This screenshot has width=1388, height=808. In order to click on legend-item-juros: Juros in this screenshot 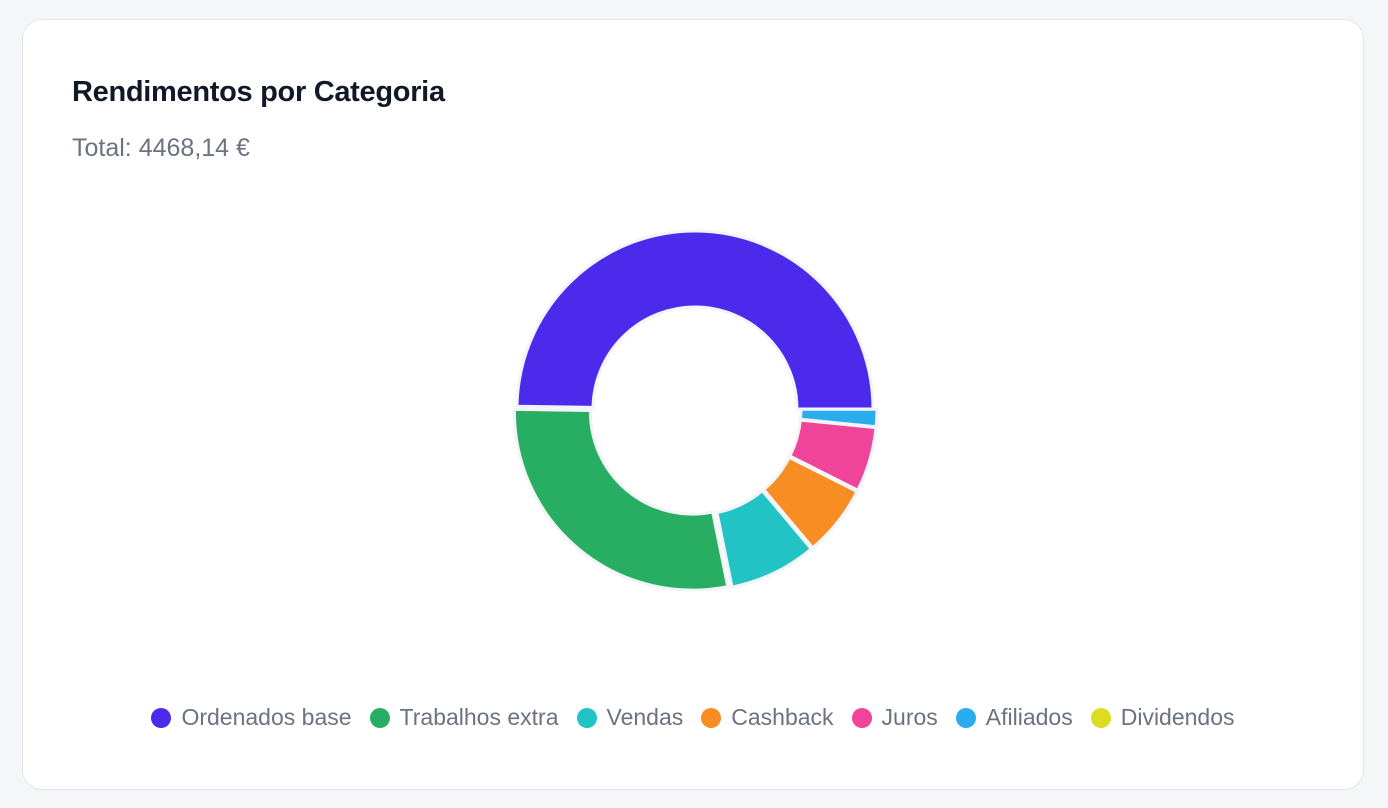, I will do `click(894, 717)`.